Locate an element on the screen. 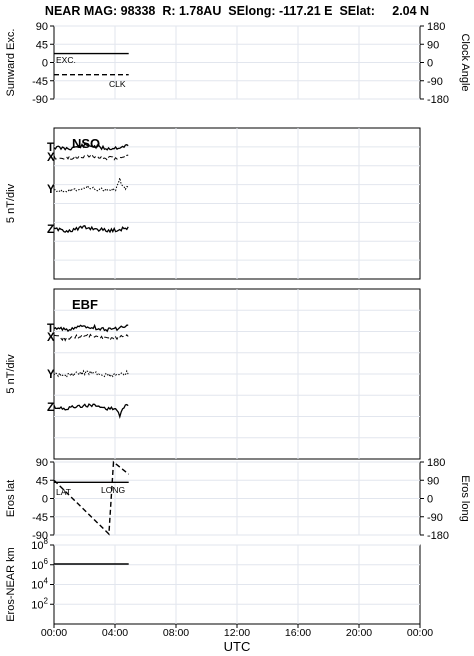  y-axis-label: Sunward Exc. is located at coordinates (11, 63).